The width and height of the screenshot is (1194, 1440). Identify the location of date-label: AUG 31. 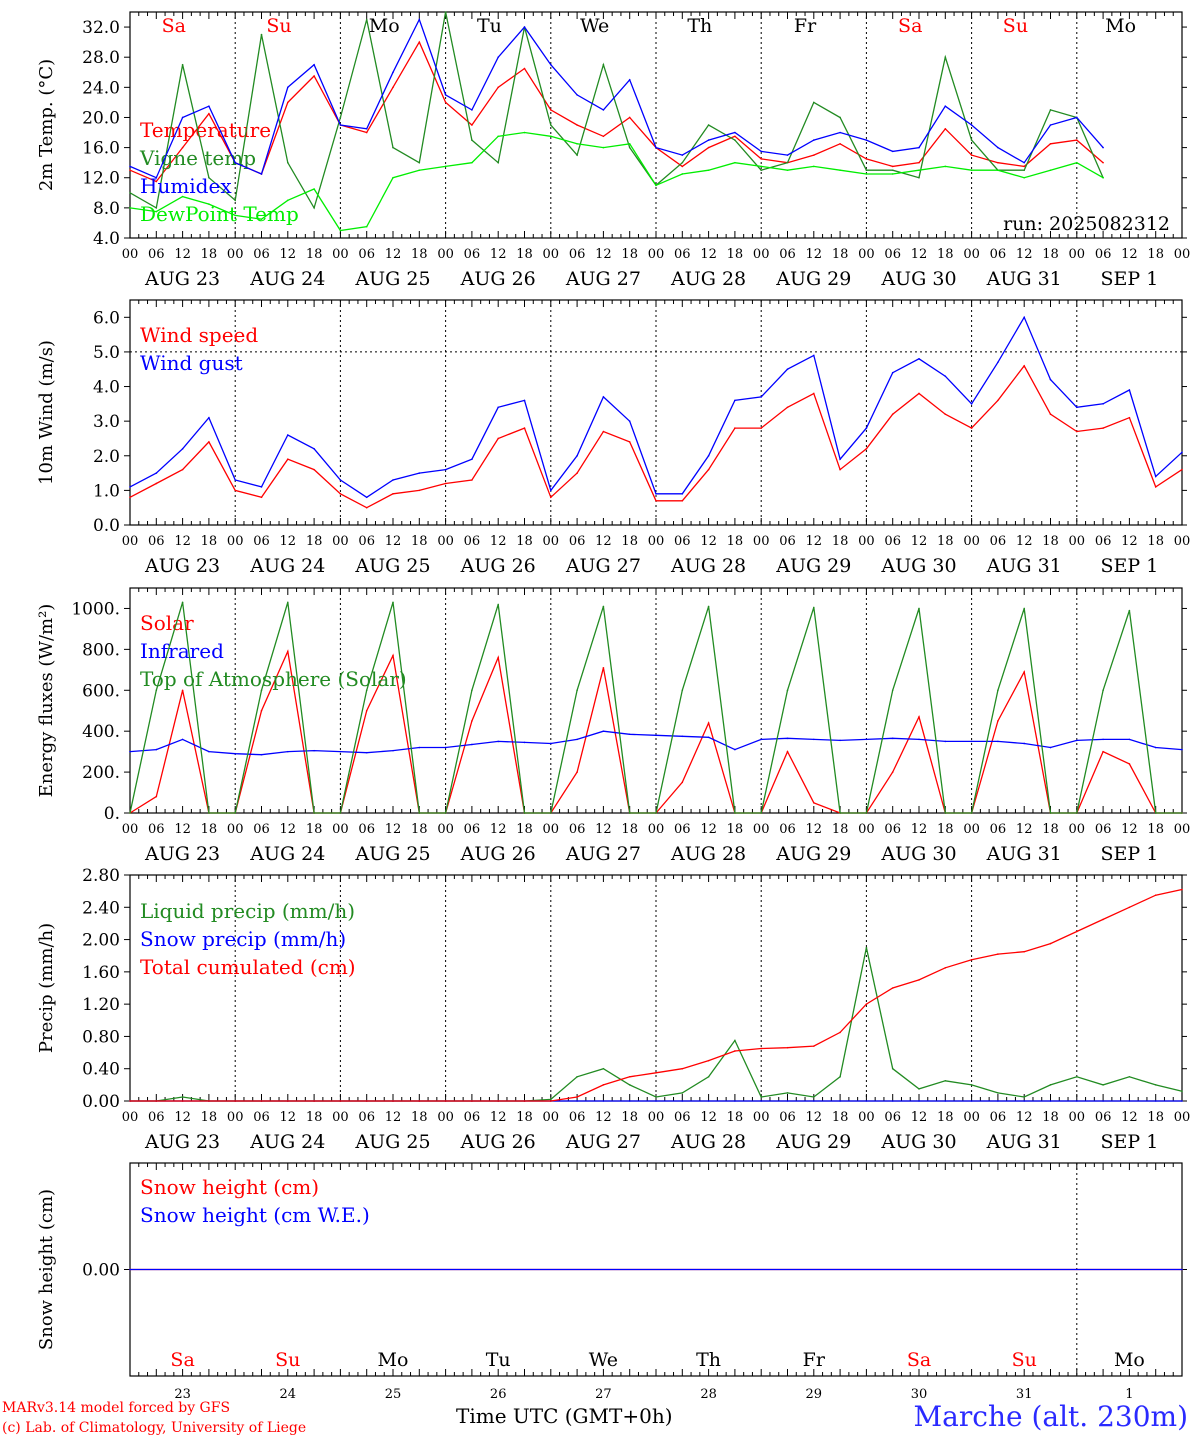
(1024, 1142).